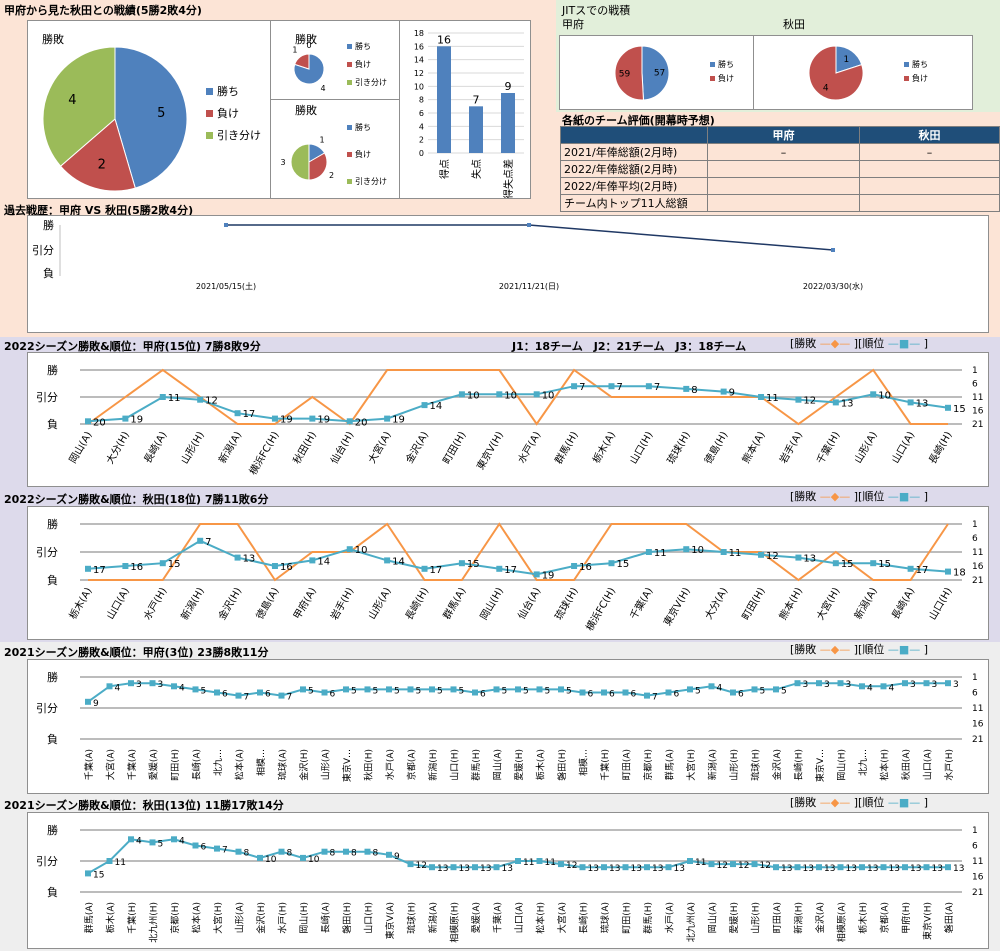  I want to click on rank-value-label: 8, so click(333, 854).